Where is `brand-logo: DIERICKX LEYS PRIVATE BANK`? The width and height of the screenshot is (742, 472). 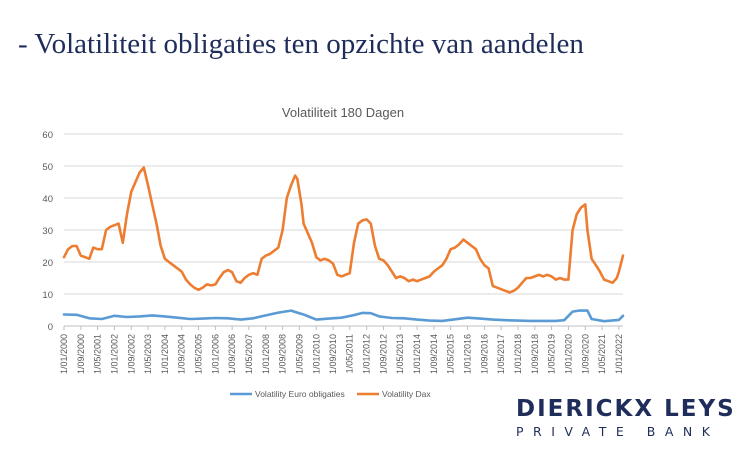 brand-logo: DIERICKX LEYS PRIVATE BANK is located at coordinates (626, 417).